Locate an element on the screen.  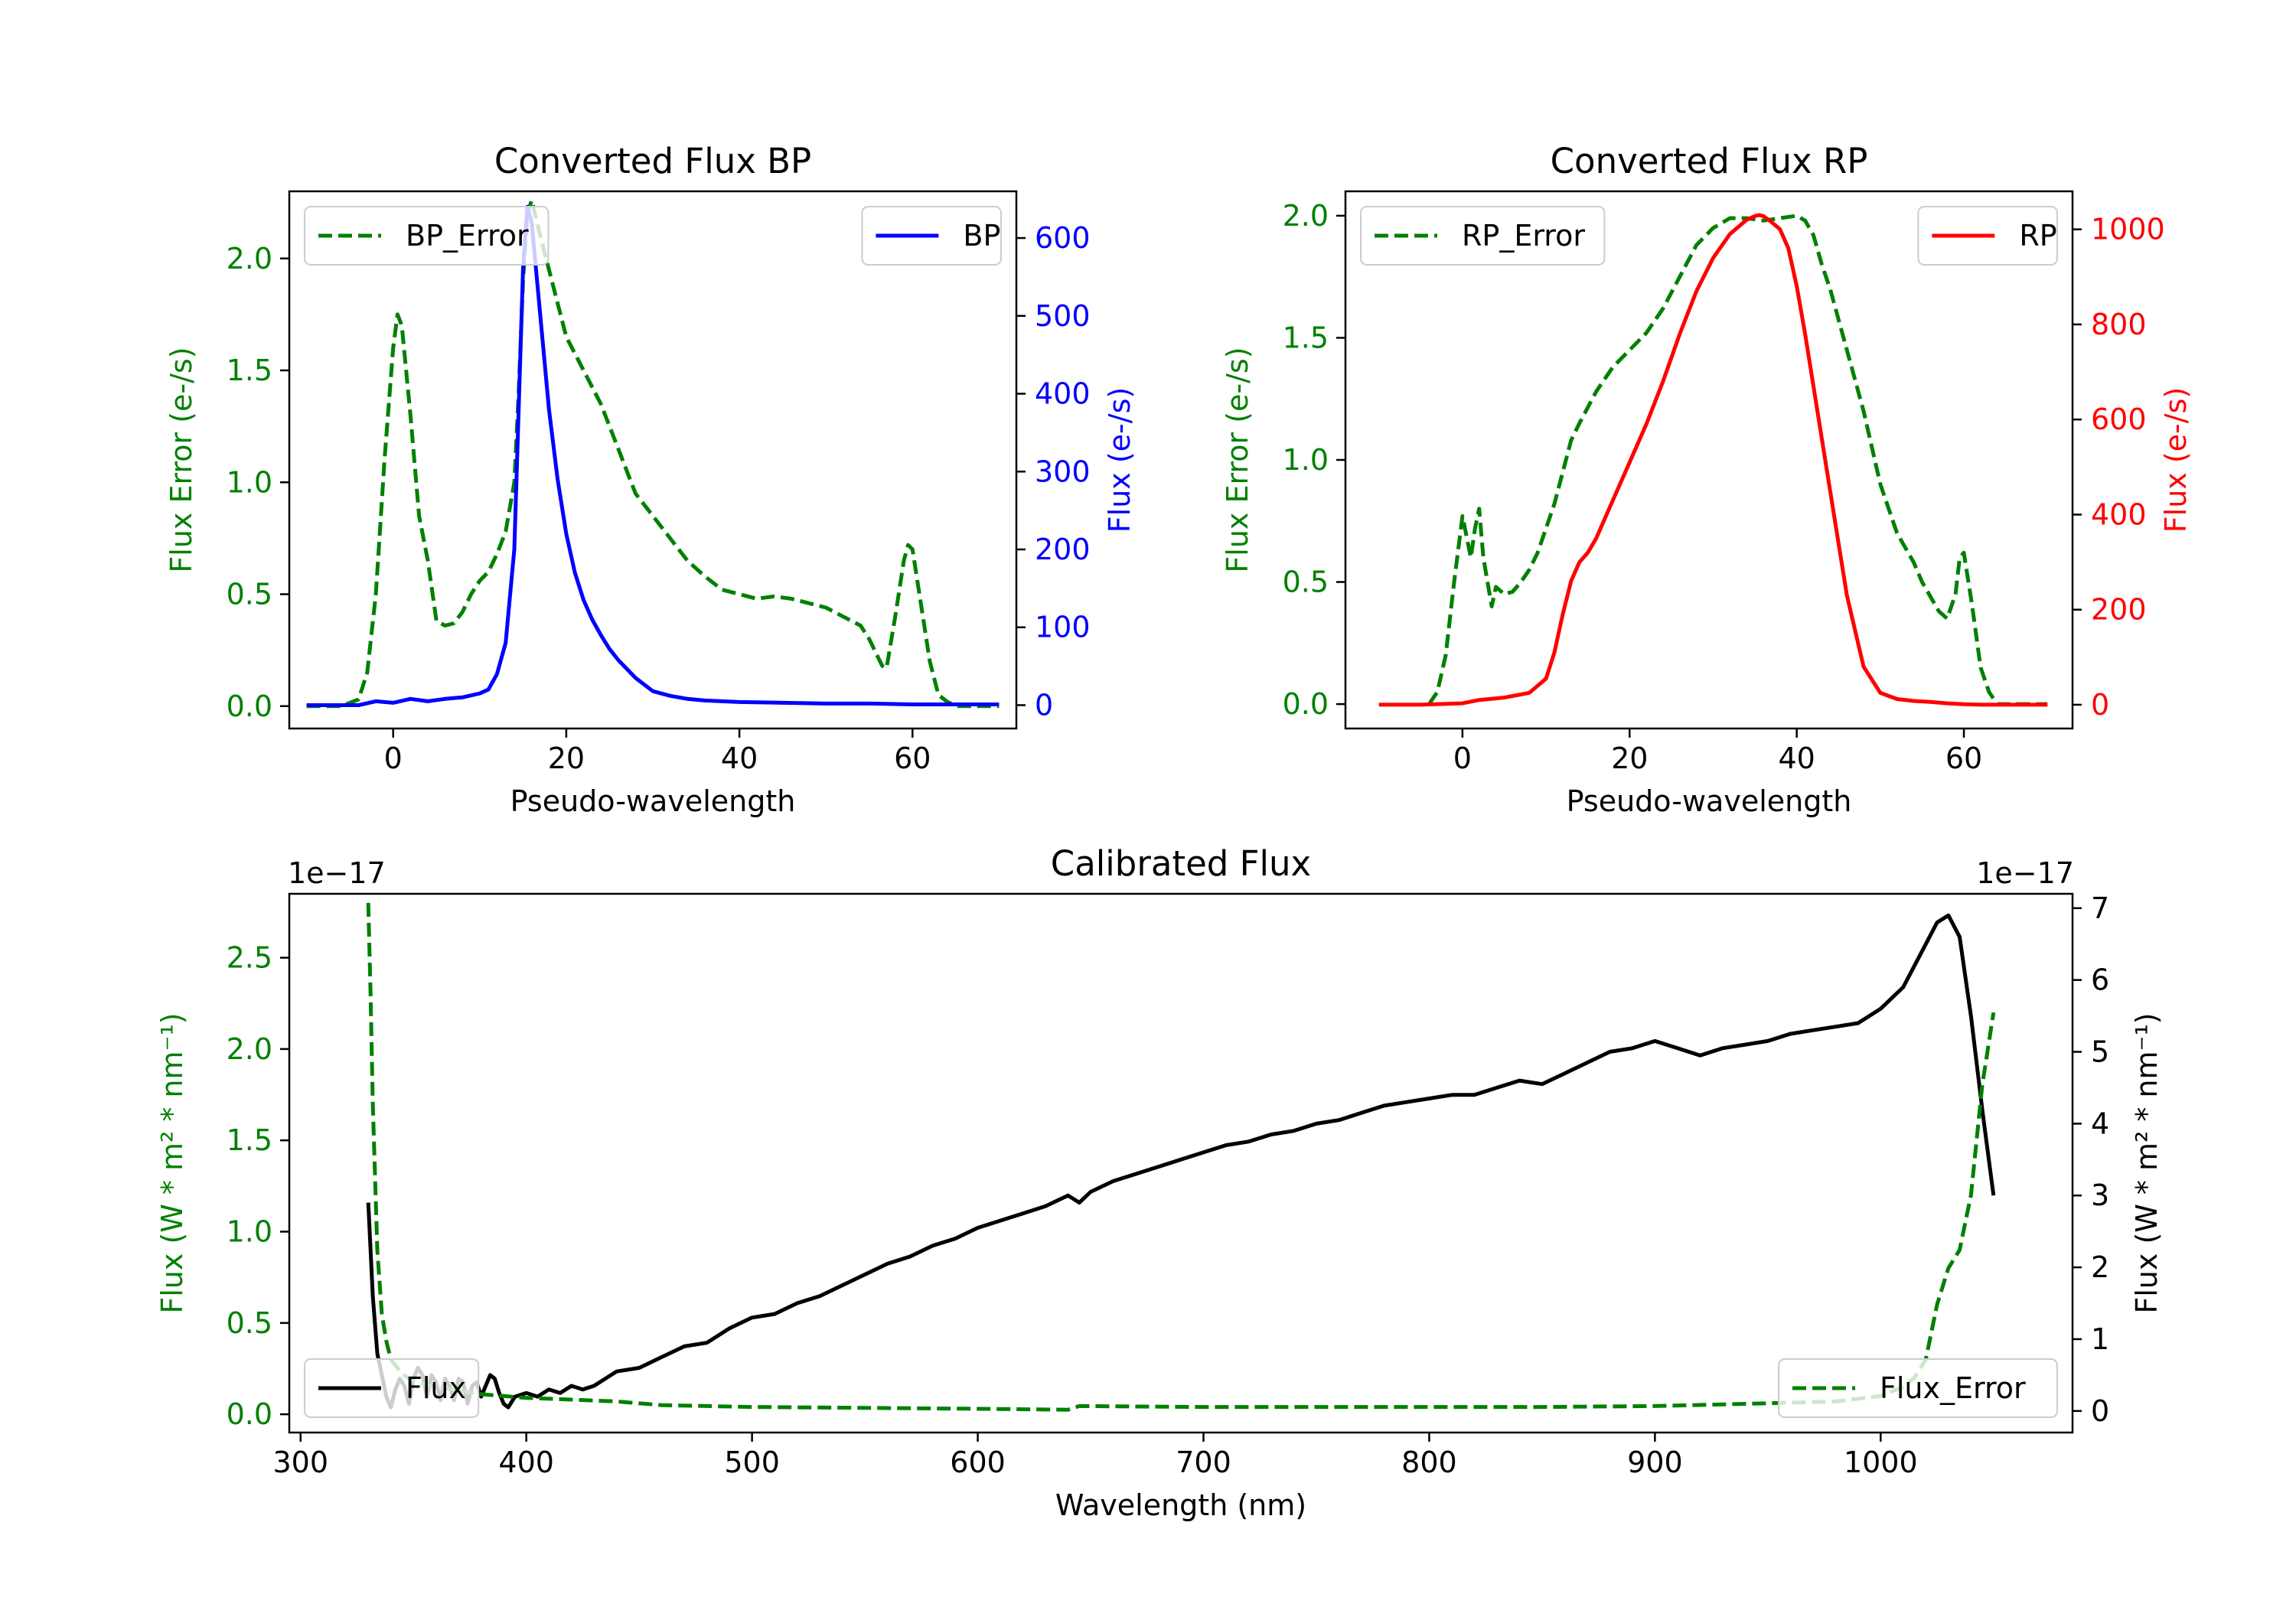
cal-legend-flux-error: Flux_Error is located at coordinates (1918, 1388).